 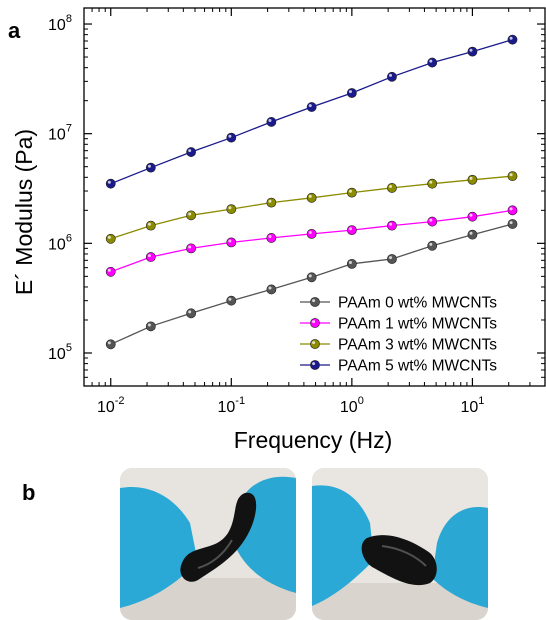 I want to click on y-tick-label: 10⁶, so click(x=60, y=242).